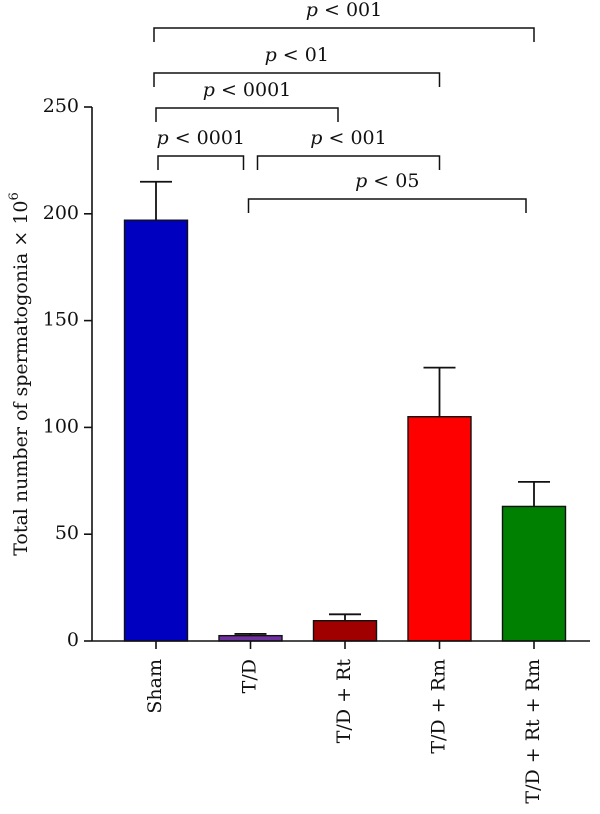  Describe the element at coordinates (67, 533) in the screenshot. I see `y-tick-label: 50` at that location.